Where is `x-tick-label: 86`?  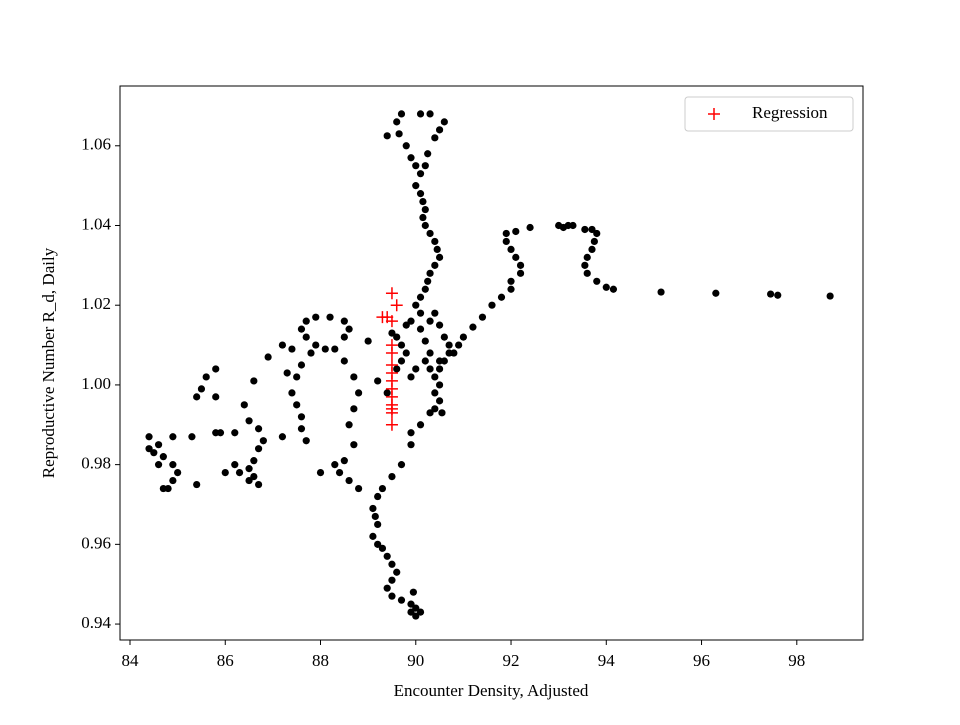
x-tick-label: 86 is located at coordinates (225, 660).